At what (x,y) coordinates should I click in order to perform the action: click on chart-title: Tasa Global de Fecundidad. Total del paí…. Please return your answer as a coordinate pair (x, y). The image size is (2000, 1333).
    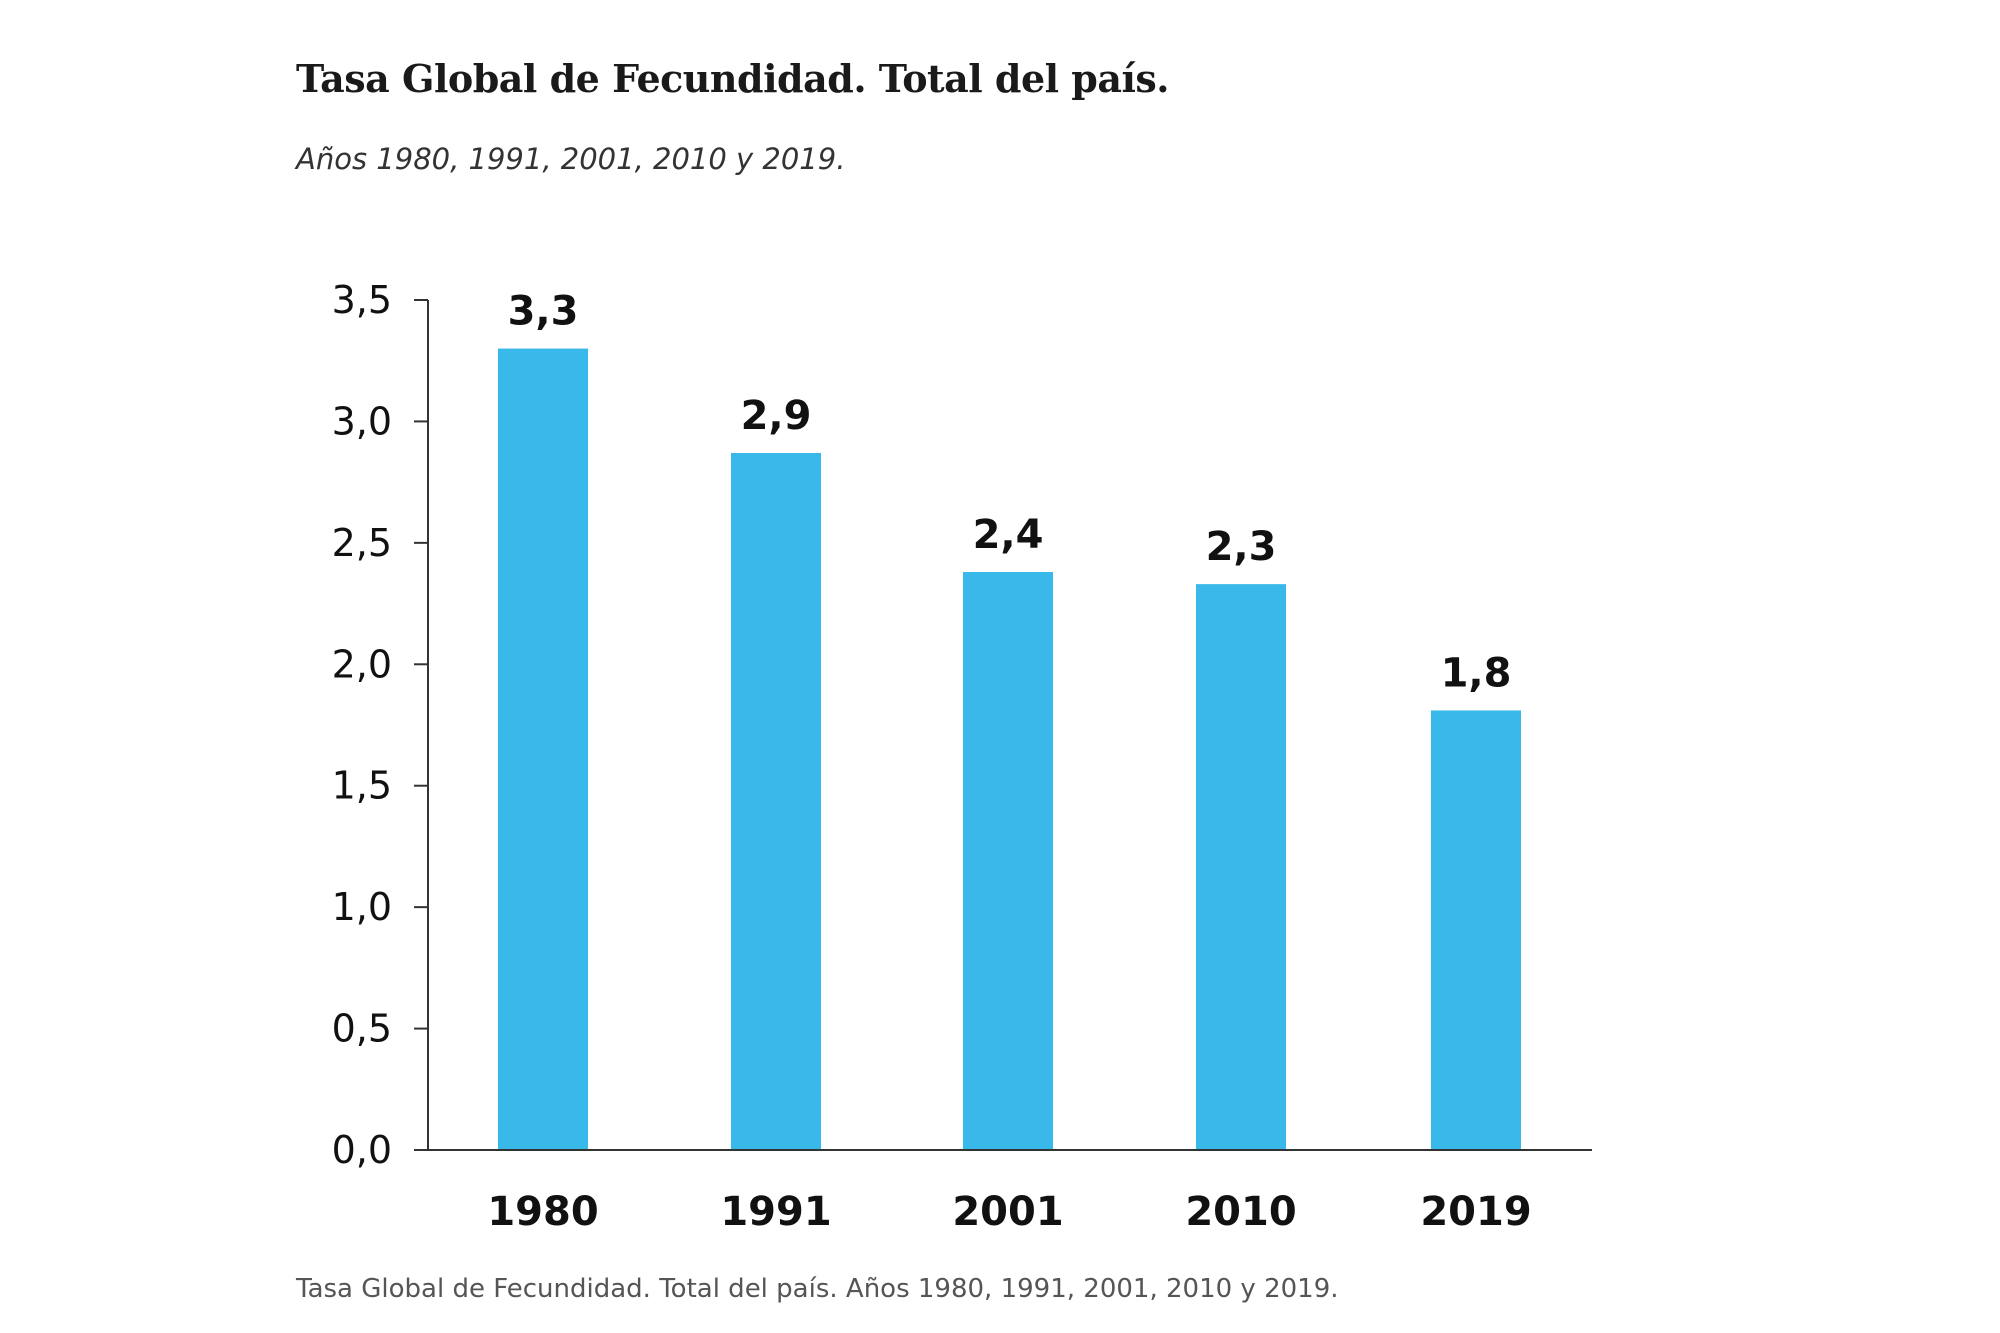
    Looking at the image, I should click on (733, 78).